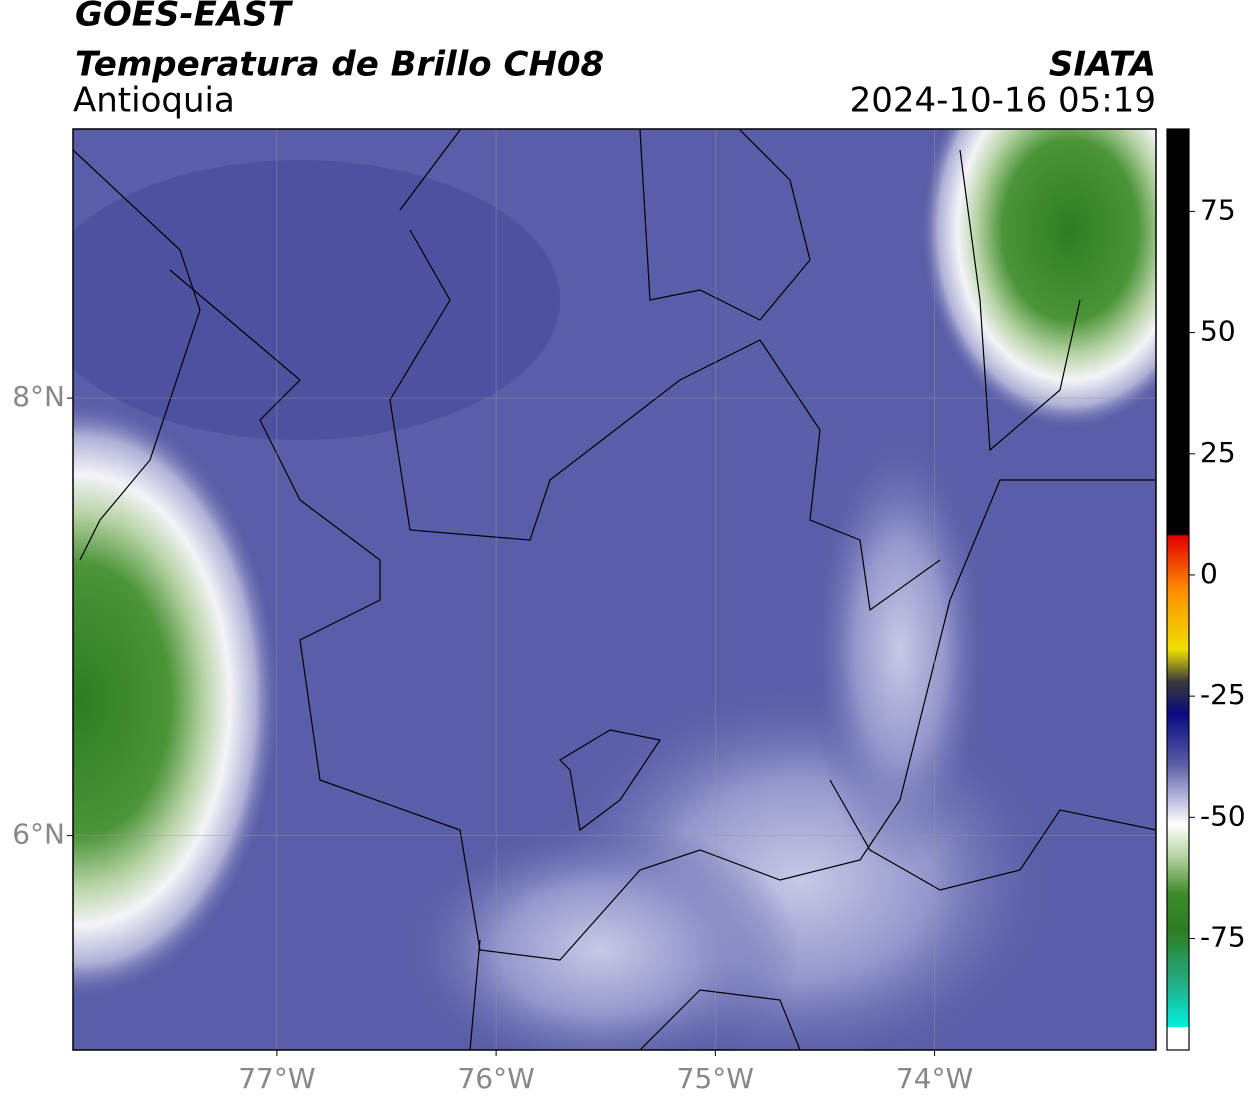  Describe the element at coordinates (1102, 65) in the screenshot. I see `source: SIATA` at that location.